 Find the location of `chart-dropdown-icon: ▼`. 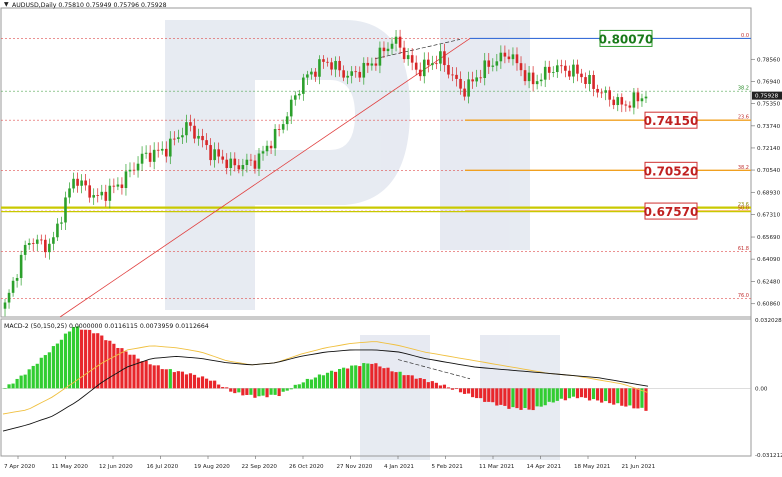

chart-dropdown-icon: ▼ is located at coordinates (6, 4).